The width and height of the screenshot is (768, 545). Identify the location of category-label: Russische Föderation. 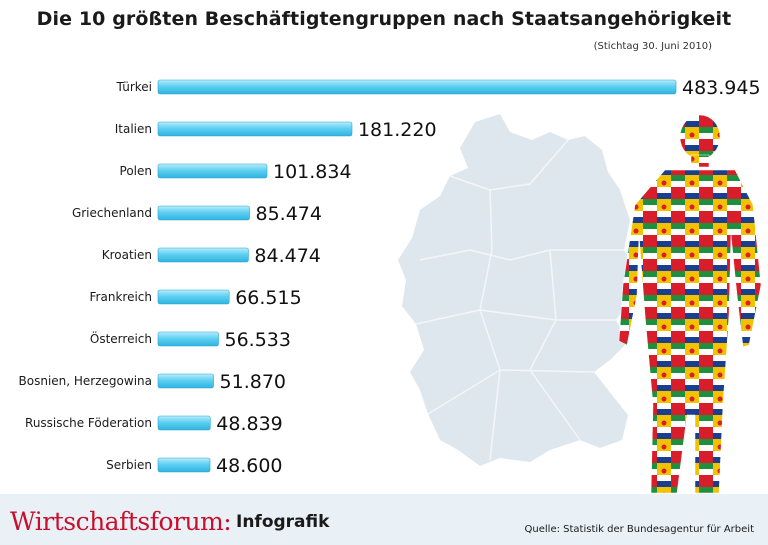
(88, 423).